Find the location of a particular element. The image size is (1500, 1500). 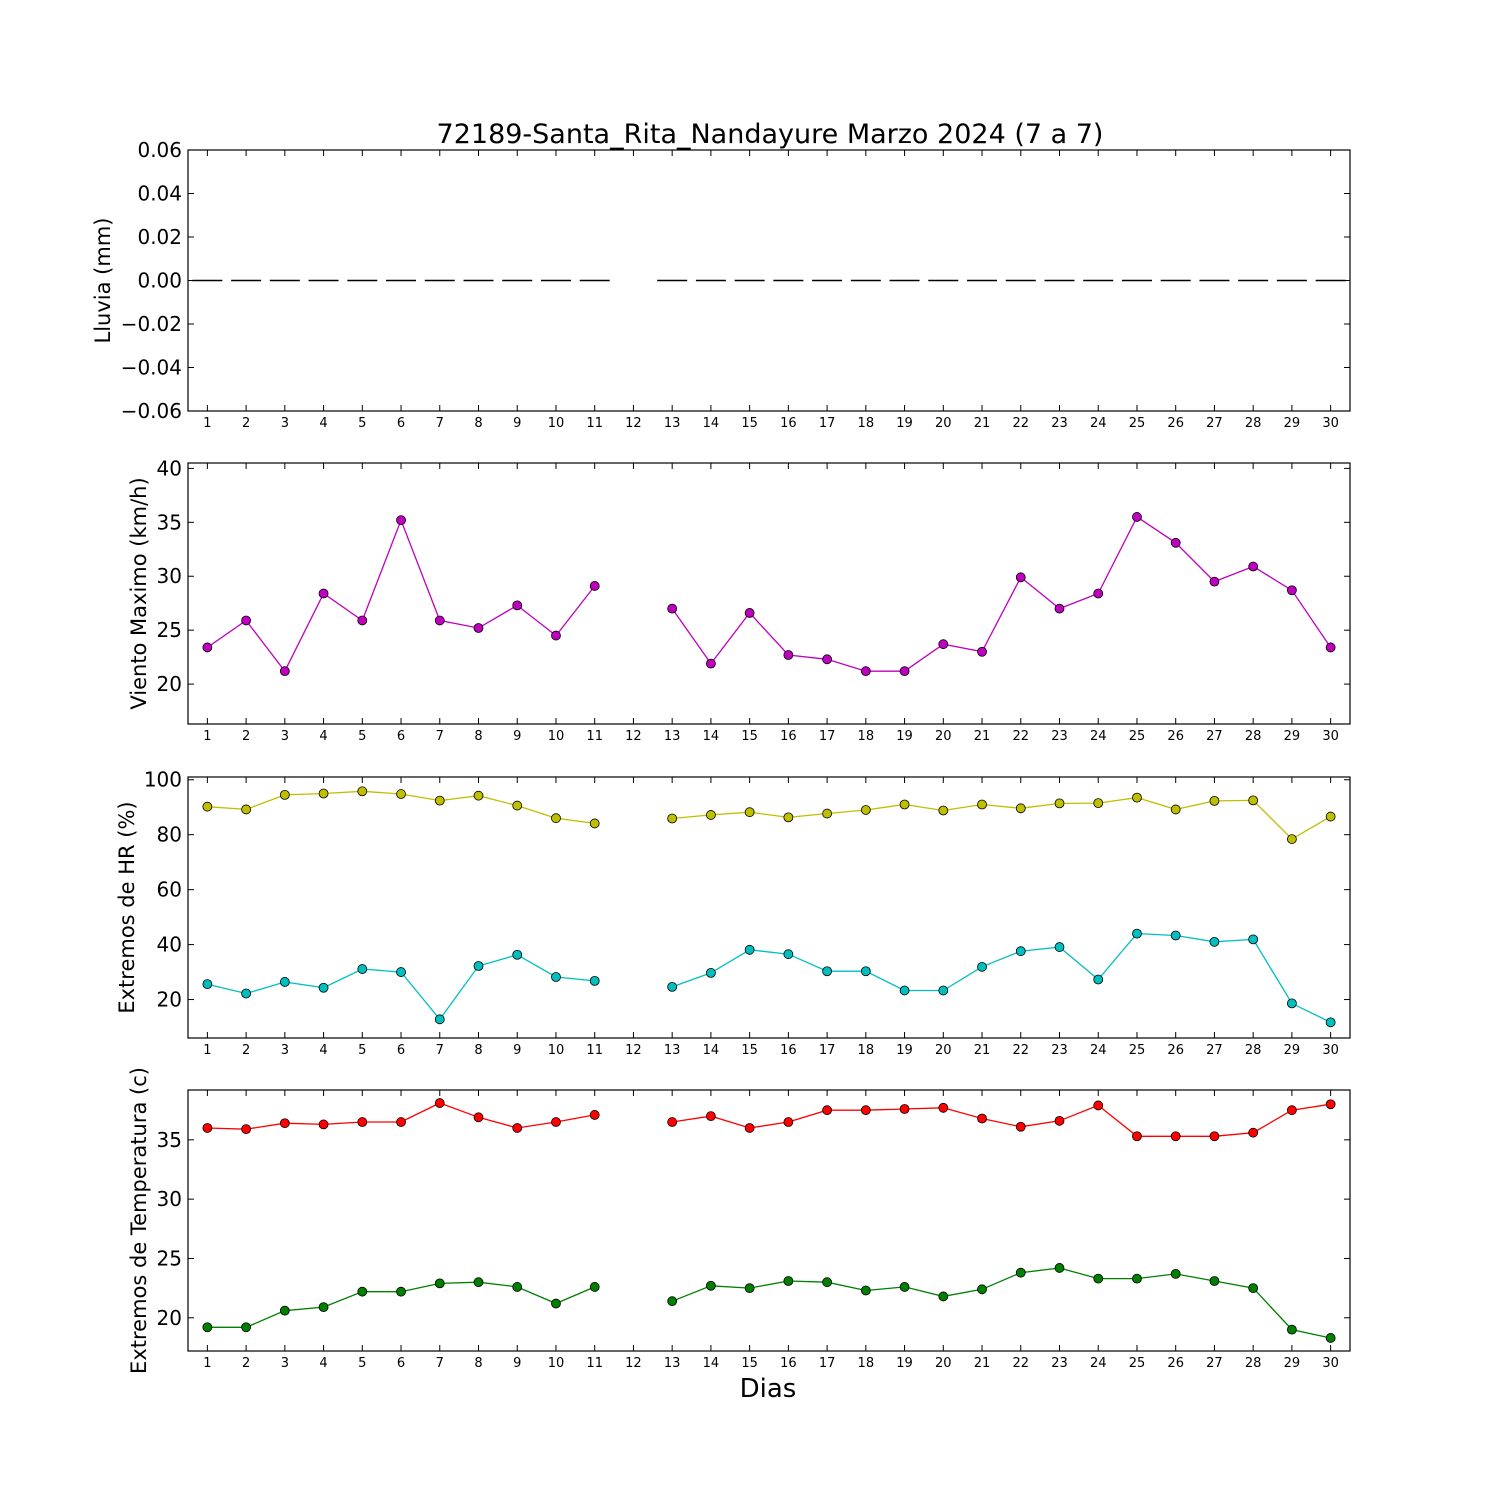

y-axis-label: Lluvia (mm) is located at coordinates (103, 281).